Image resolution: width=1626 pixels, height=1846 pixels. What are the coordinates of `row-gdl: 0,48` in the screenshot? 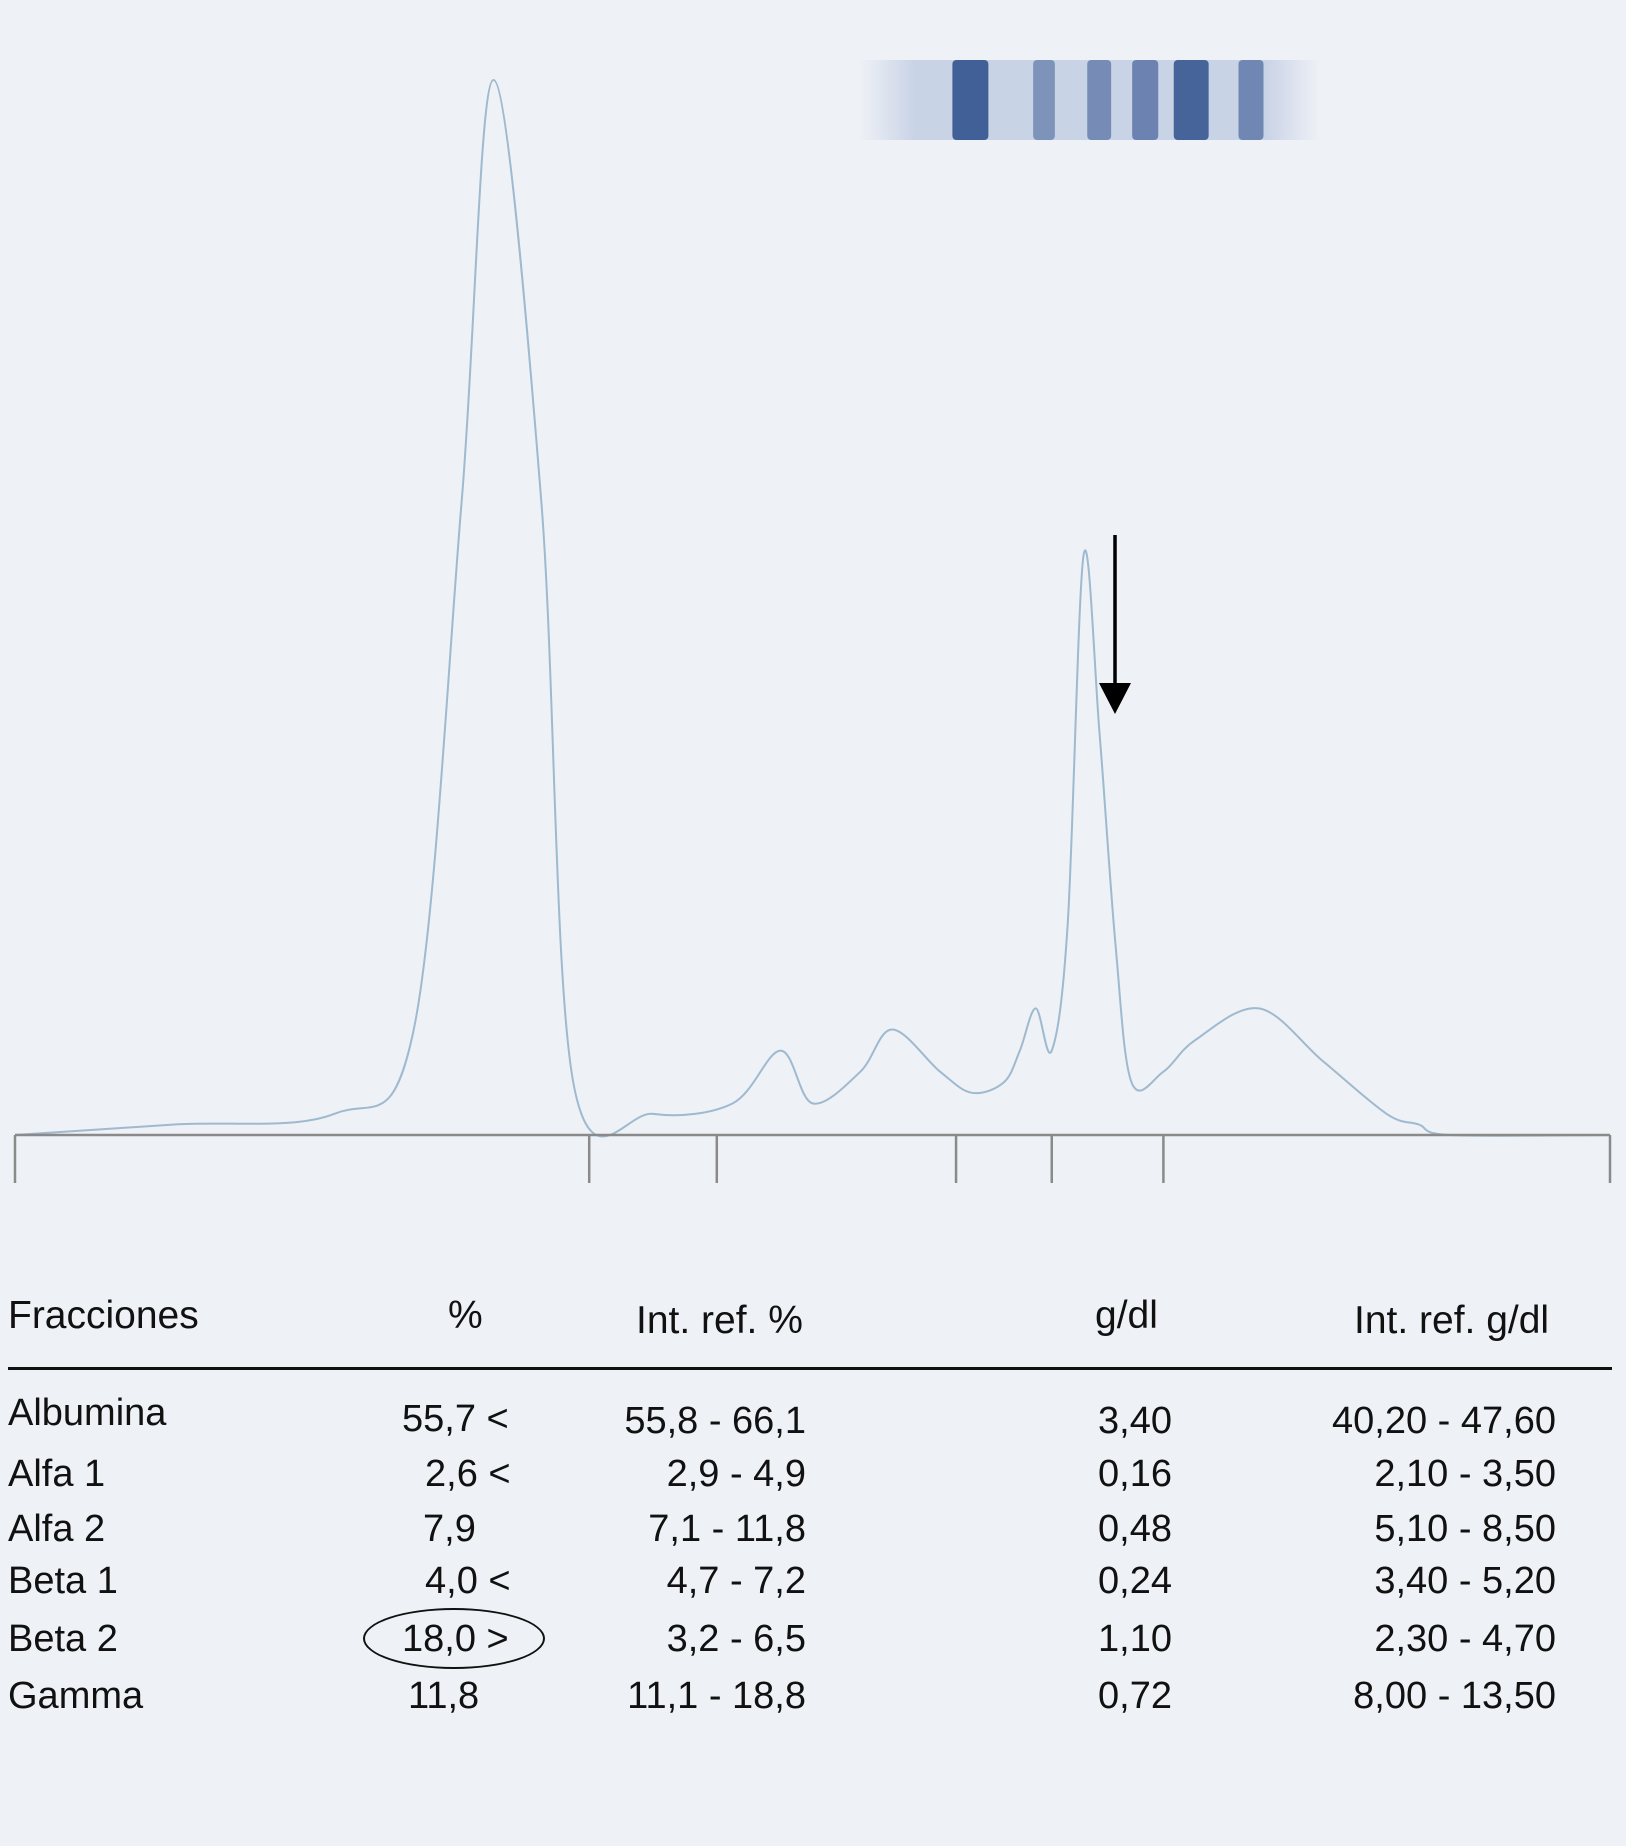 It's located at (1135, 1529).